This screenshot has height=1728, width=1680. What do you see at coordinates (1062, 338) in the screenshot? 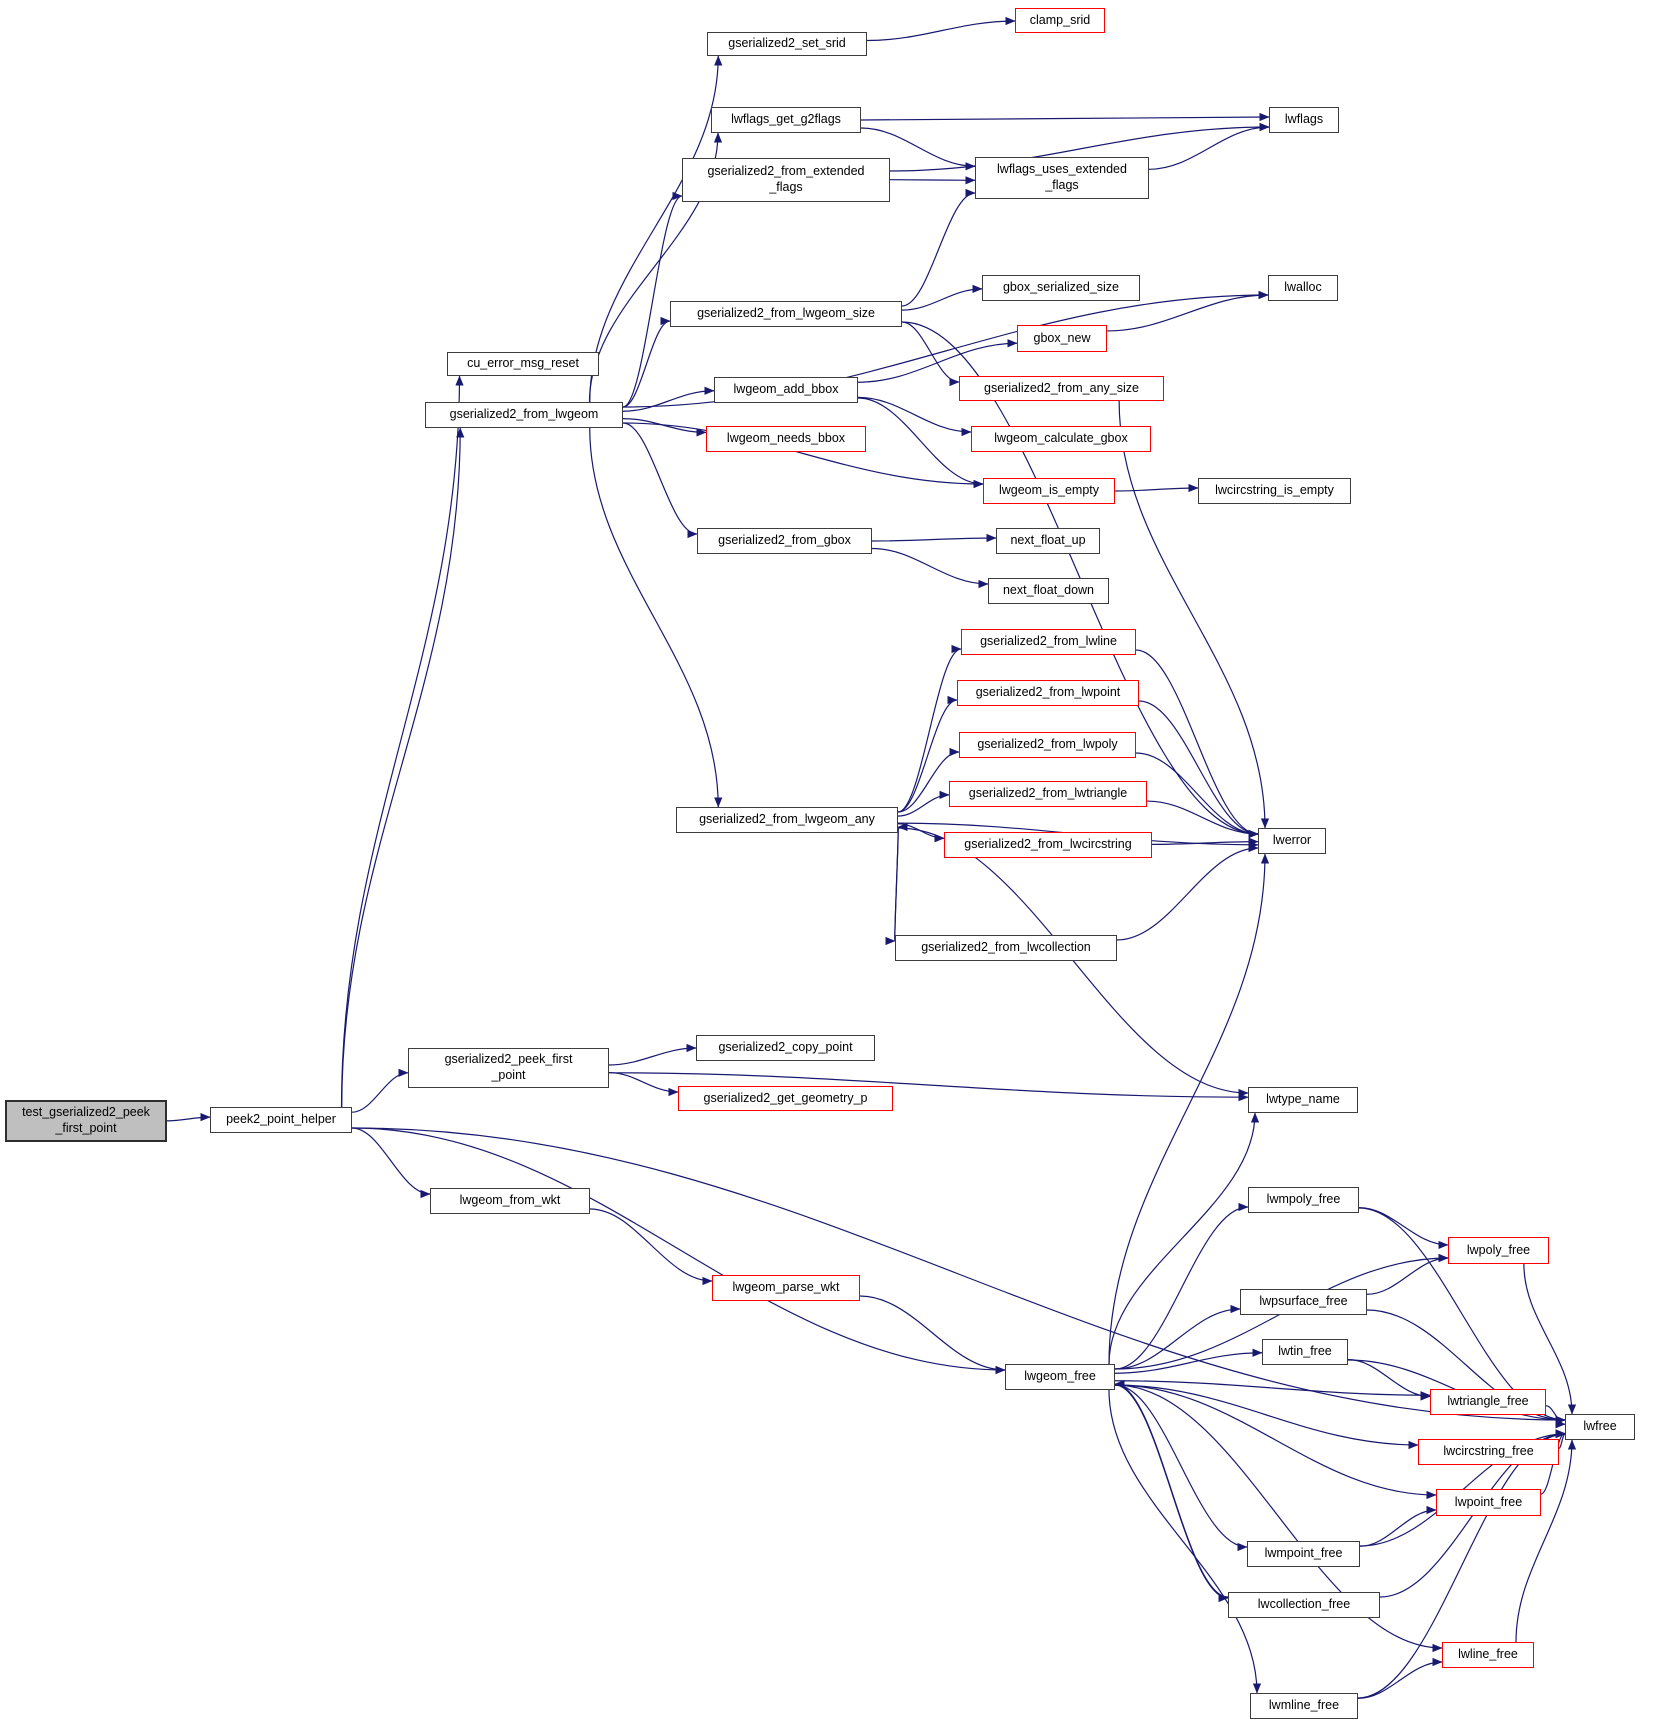
I see `node-gbox_new: gbox_new` at bounding box center [1062, 338].